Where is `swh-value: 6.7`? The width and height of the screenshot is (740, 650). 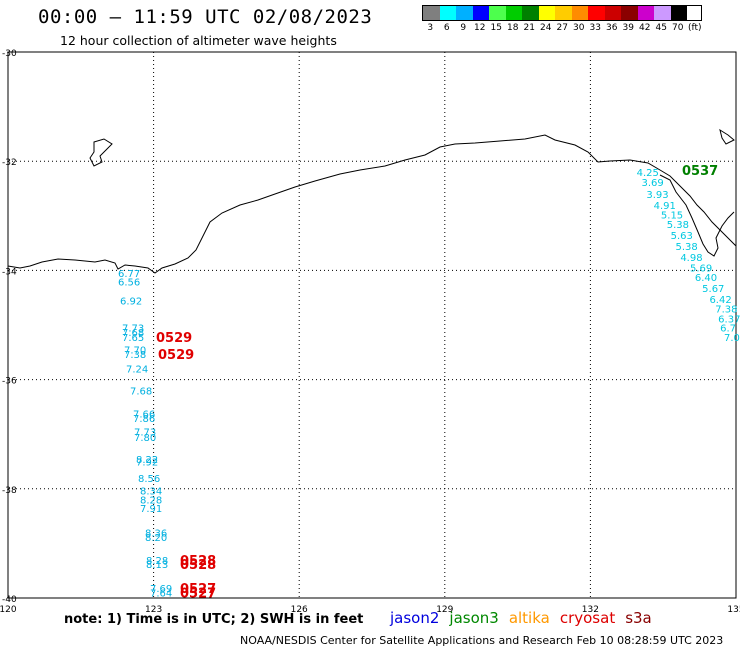
swh-value: 6.7 is located at coordinates (728, 329).